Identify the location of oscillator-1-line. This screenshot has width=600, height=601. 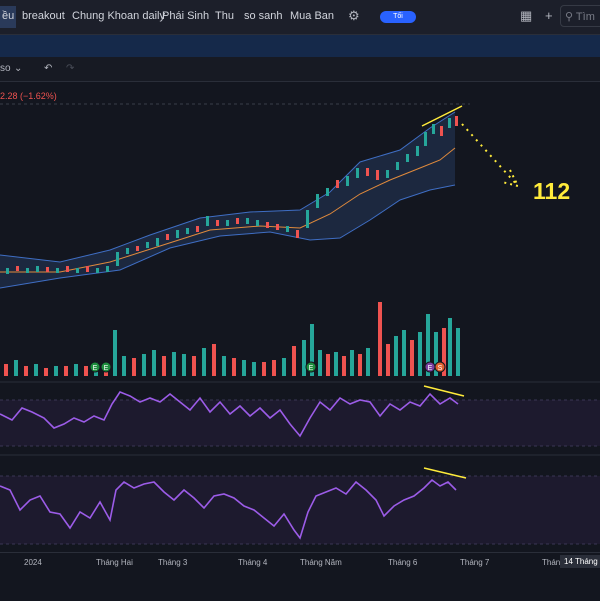
(229, 414).